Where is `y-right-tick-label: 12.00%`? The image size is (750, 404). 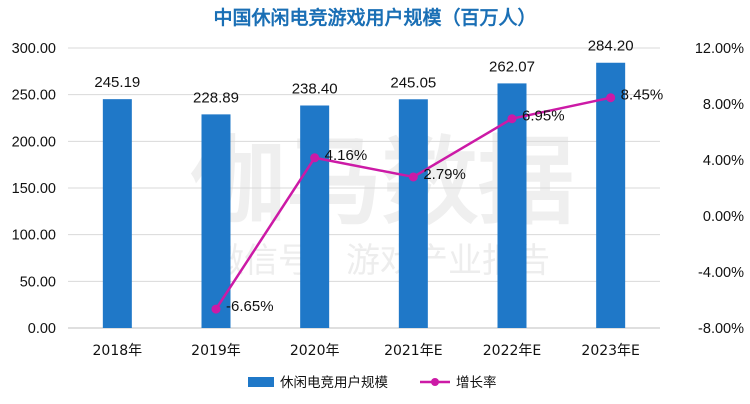
y-right-tick-label: 12.00% is located at coordinates (719, 49).